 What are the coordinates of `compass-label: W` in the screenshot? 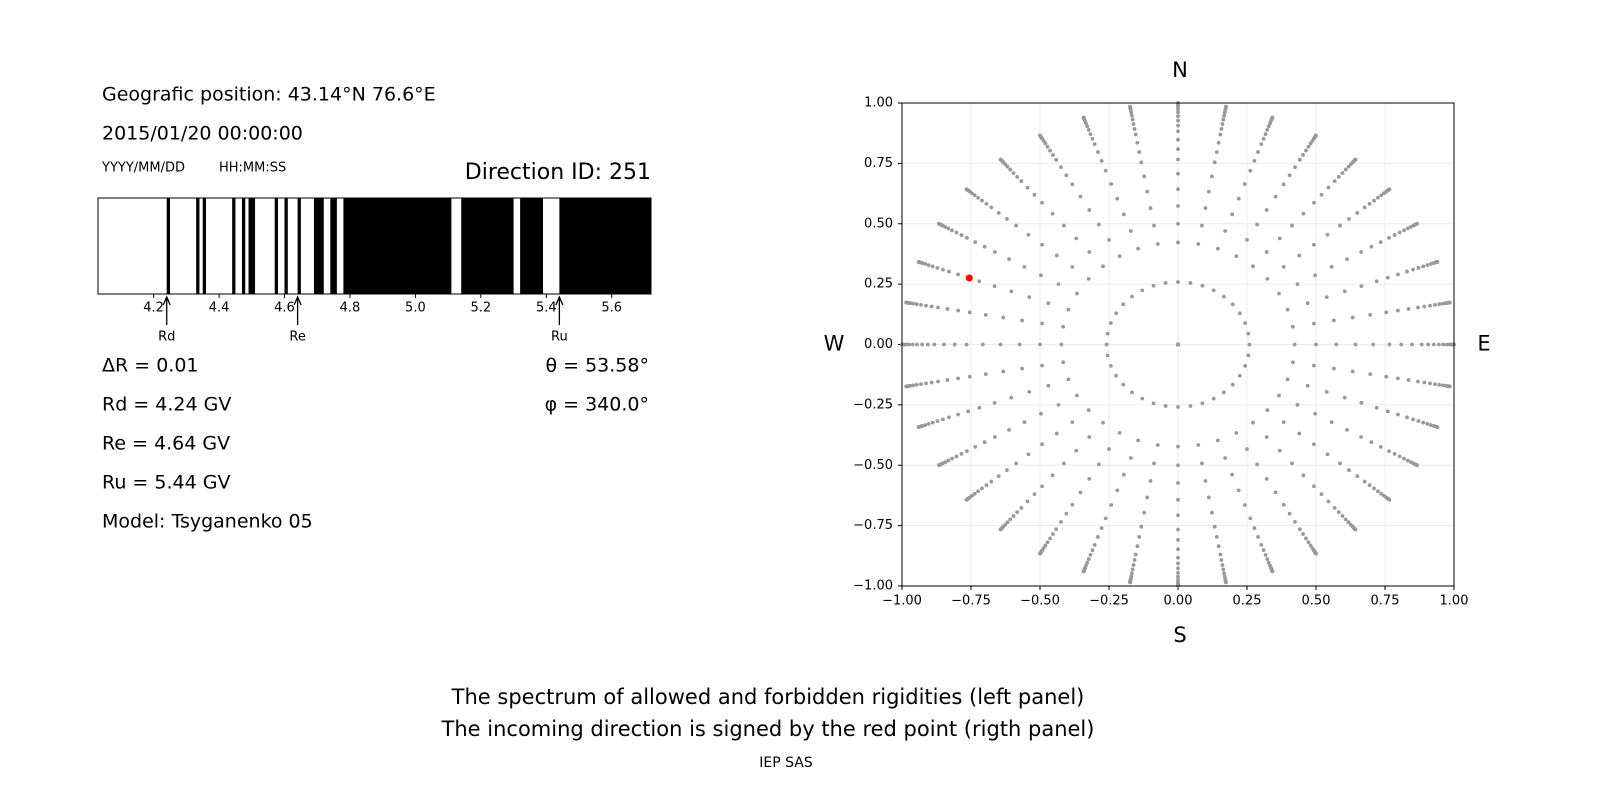 It's located at (834, 344).